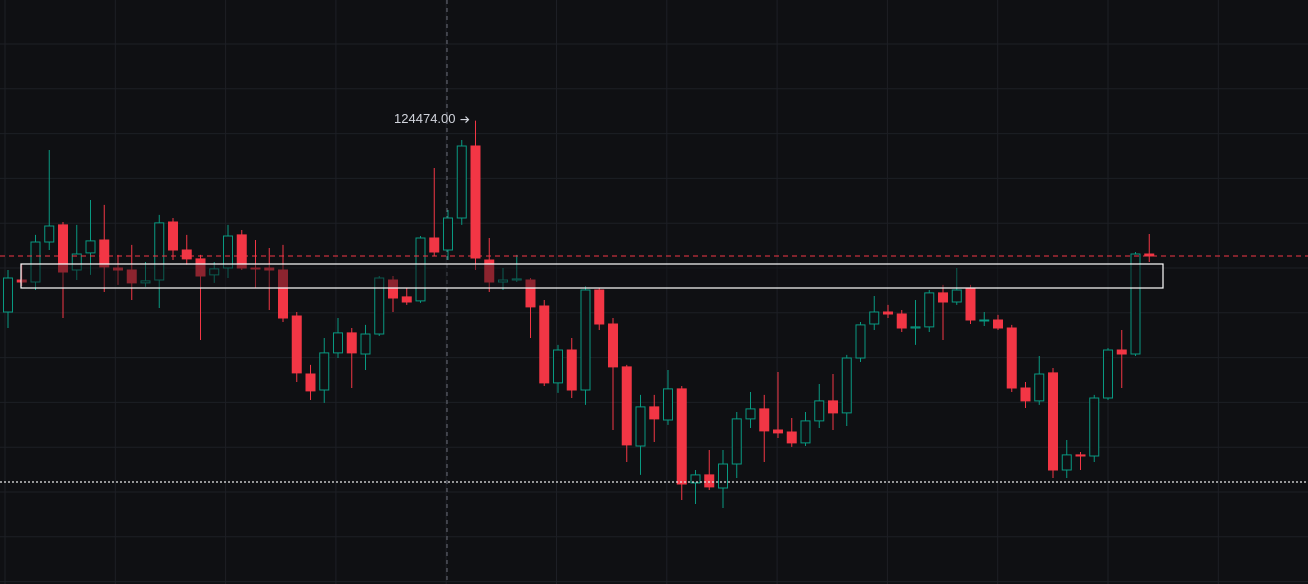  Describe the element at coordinates (424, 118) in the screenshot. I see `high-label: 124474.00` at that location.